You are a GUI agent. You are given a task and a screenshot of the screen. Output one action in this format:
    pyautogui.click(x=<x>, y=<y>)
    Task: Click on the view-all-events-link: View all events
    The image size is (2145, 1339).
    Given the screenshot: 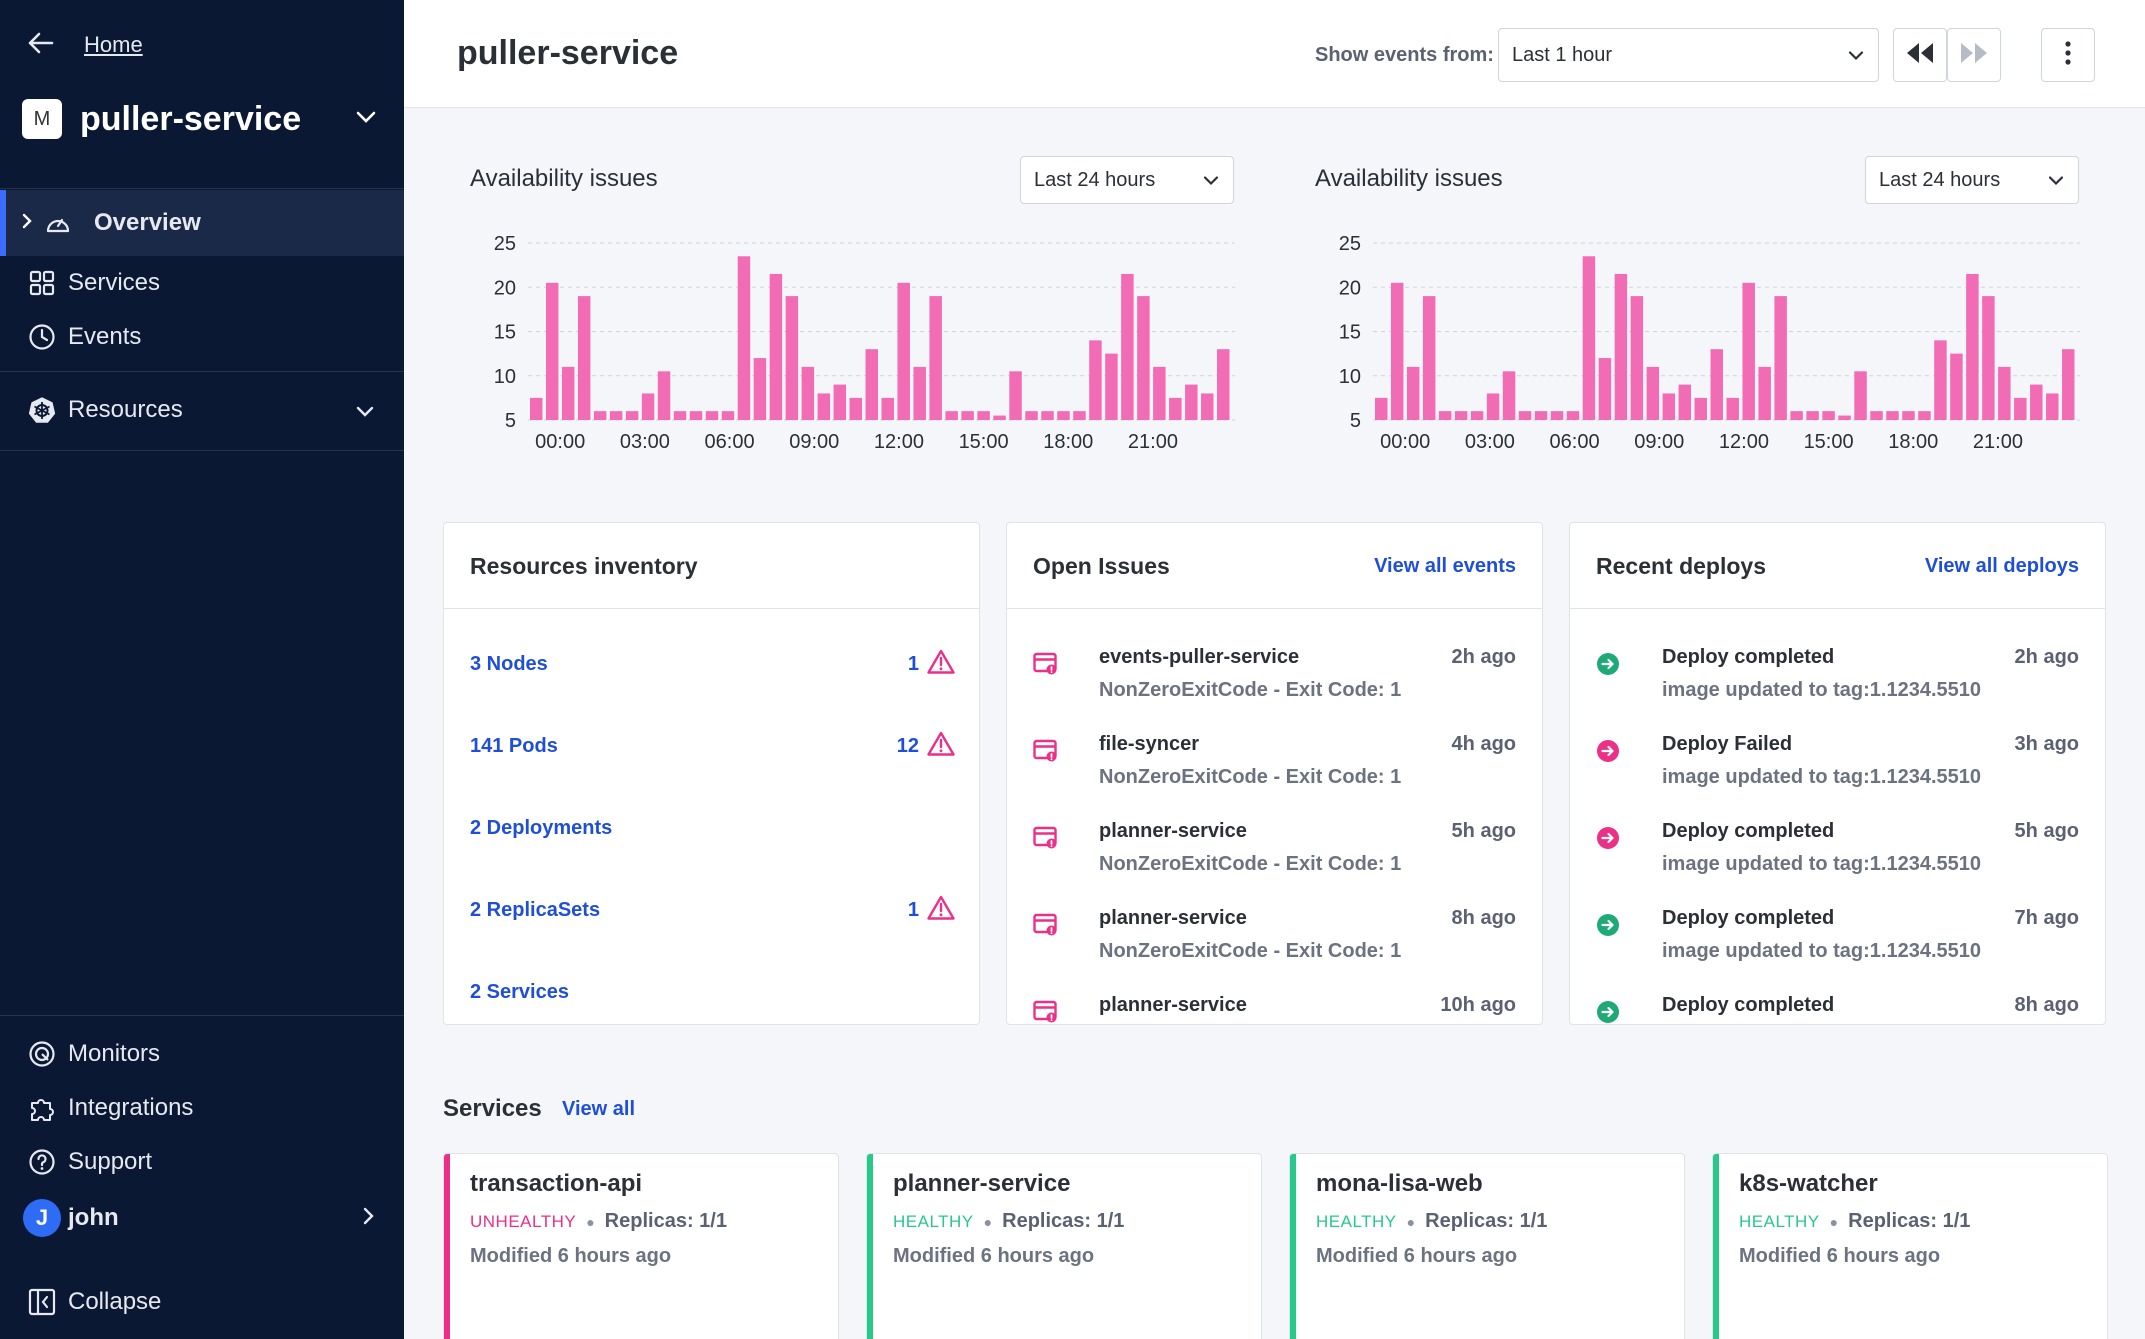 What is the action you would take?
    pyautogui.click(x=1445, y=566)
    